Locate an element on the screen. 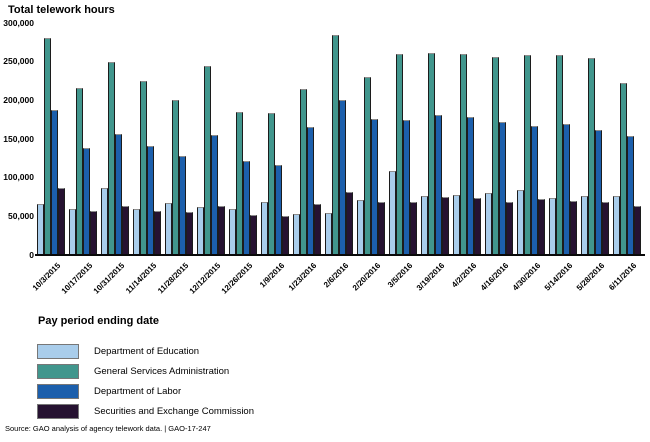 The width and height of the screenshot is (650, 442). y-tick-label: 150,000 is located at coordinates (18, 138).